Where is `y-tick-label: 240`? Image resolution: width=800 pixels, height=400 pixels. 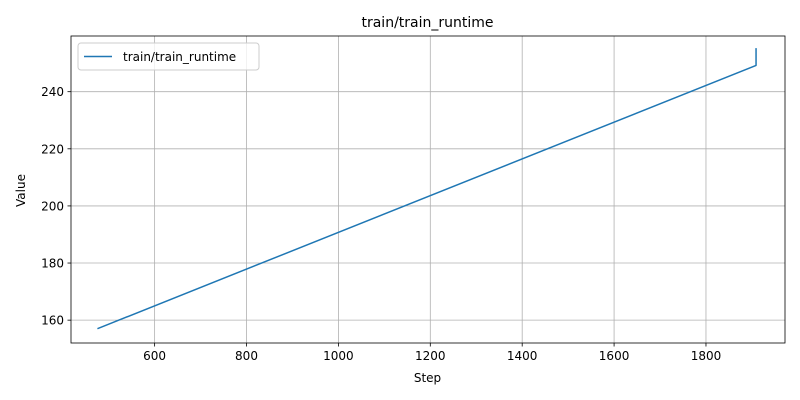 y-tick-label: 240 is located at coordinates (52, 92).